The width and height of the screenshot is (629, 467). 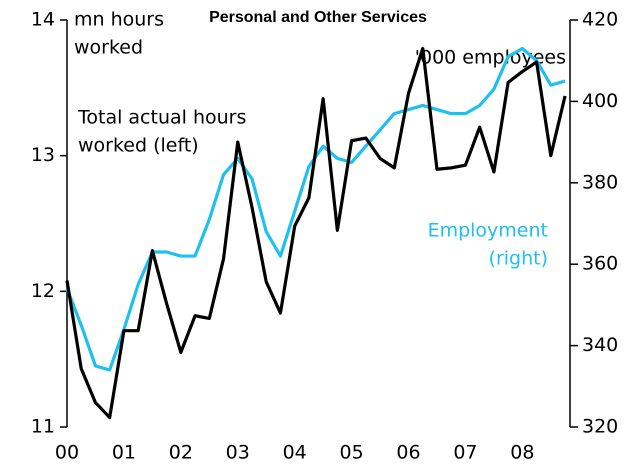 What do you see at coordinates (43, 427) in the screenshot?
I see `y-tick-label: 11` at bounding box center [43, 427].